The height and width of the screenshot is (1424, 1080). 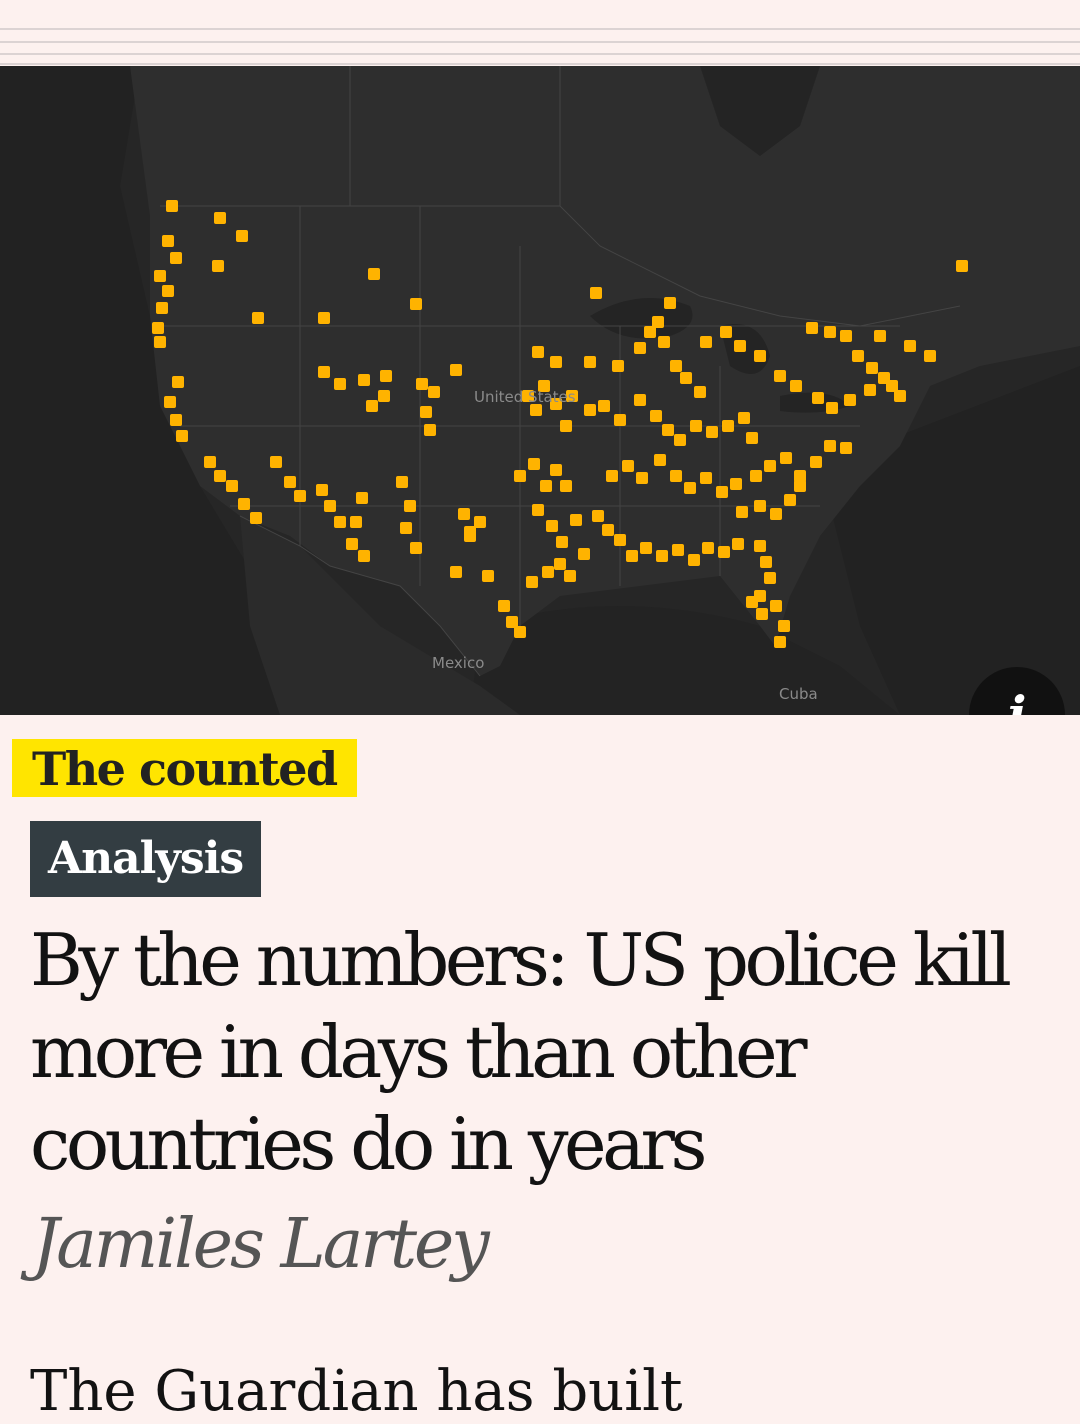 I want to click on article-type-label: Analysis, so click(x=146, y=858).